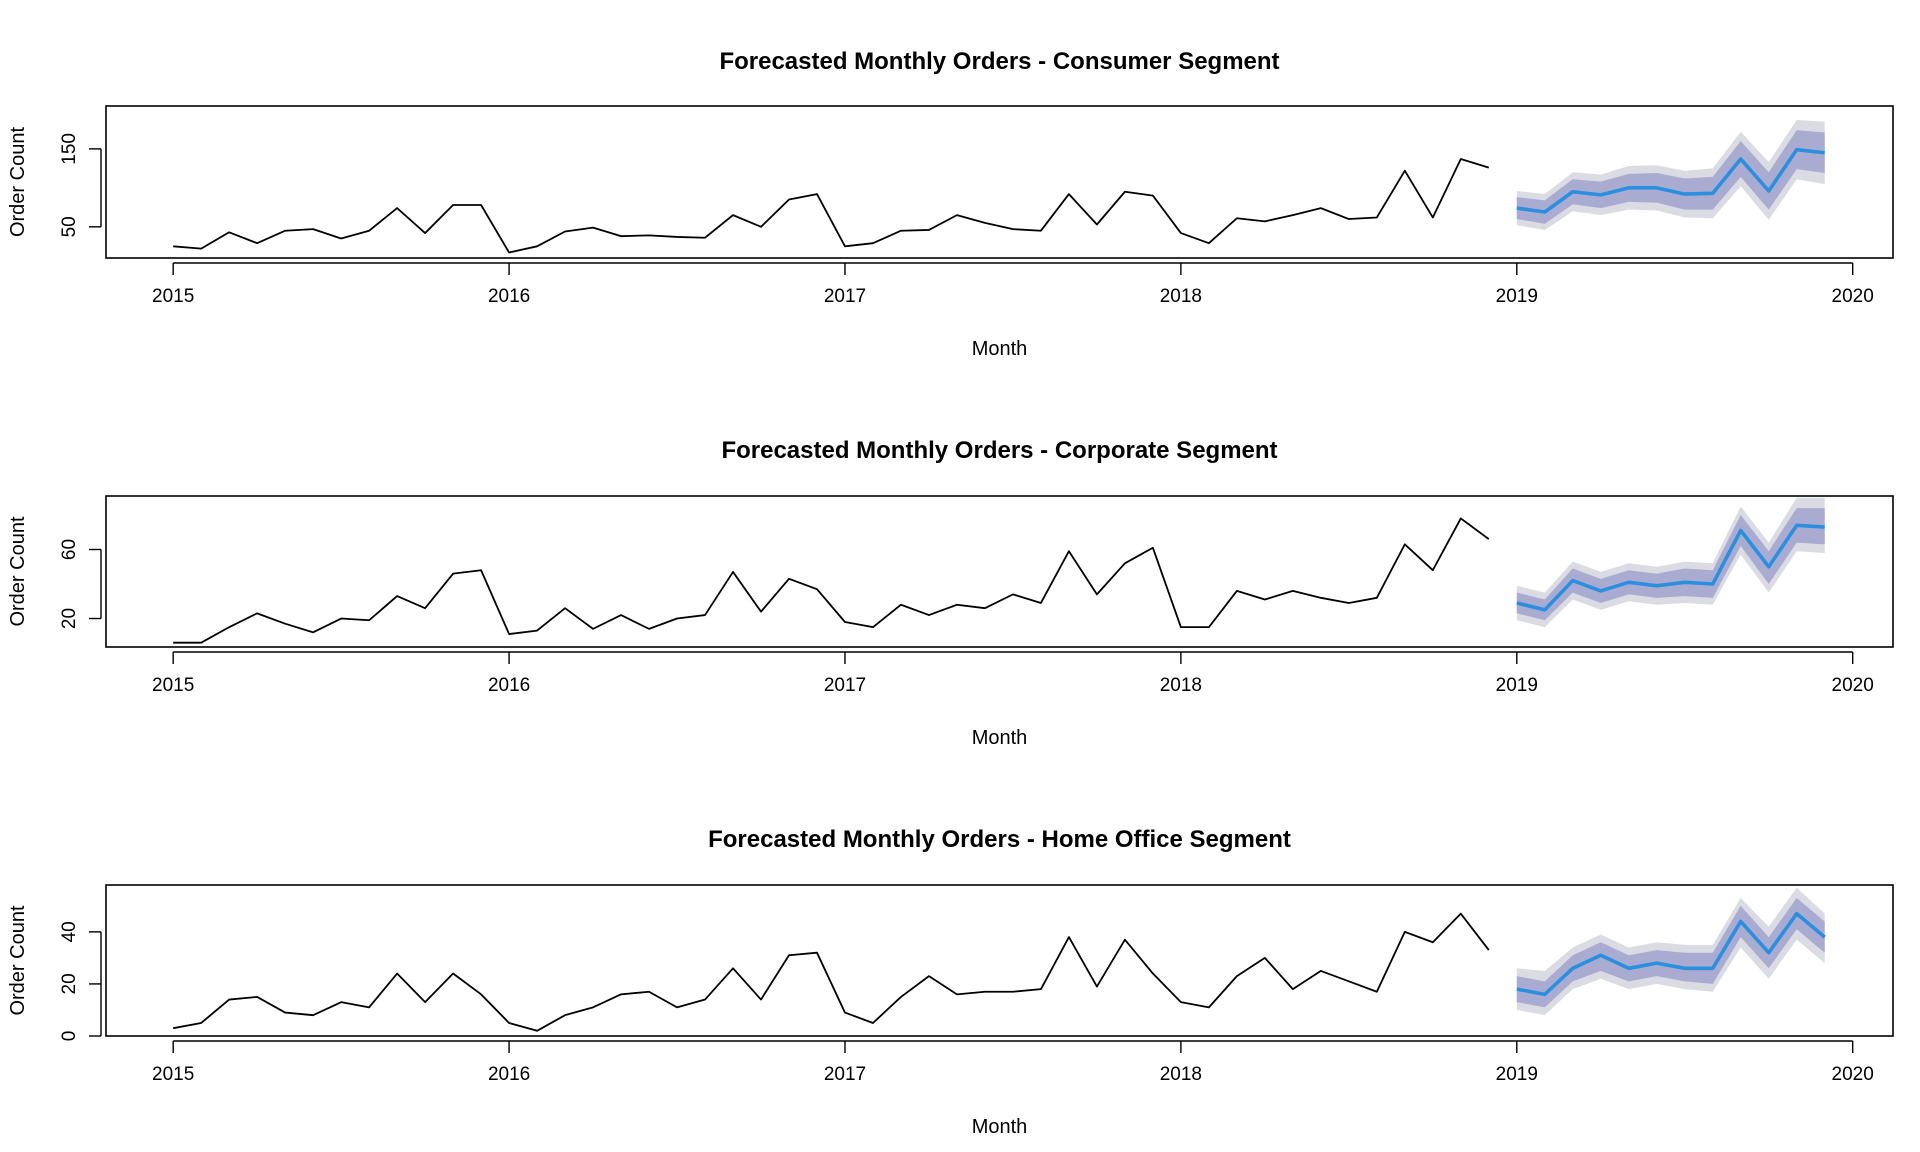  What do you see at coordinates (69, 931) in the screenshot?
I see `y-tick-label: 40` at bounding box center [69, 931].